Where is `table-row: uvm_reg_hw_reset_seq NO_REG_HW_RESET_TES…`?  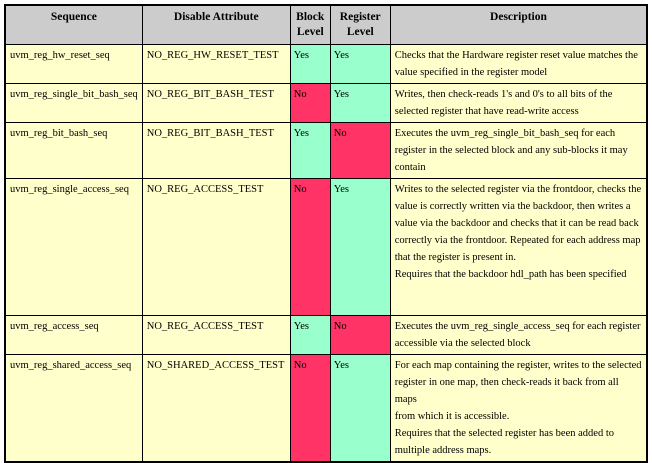
table-row: uvm_reg_hw_reset_seq NO_REG_HW_RESET_TES… is located at coordinates (326, 63).